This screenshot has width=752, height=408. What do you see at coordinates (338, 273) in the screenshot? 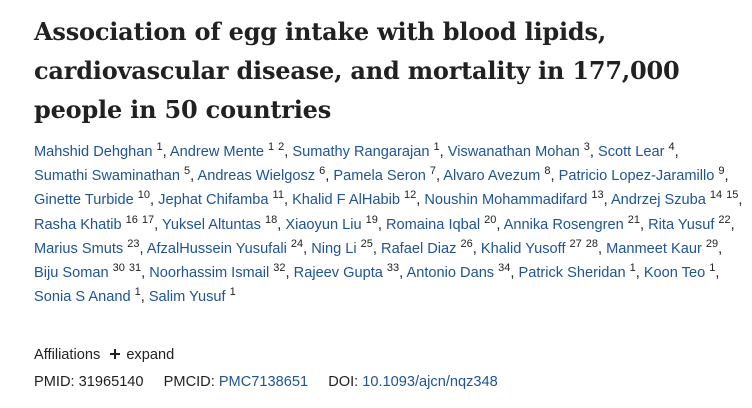
I see `author-name-link: Rajeev Gupta` at bounding box center [338, 273].